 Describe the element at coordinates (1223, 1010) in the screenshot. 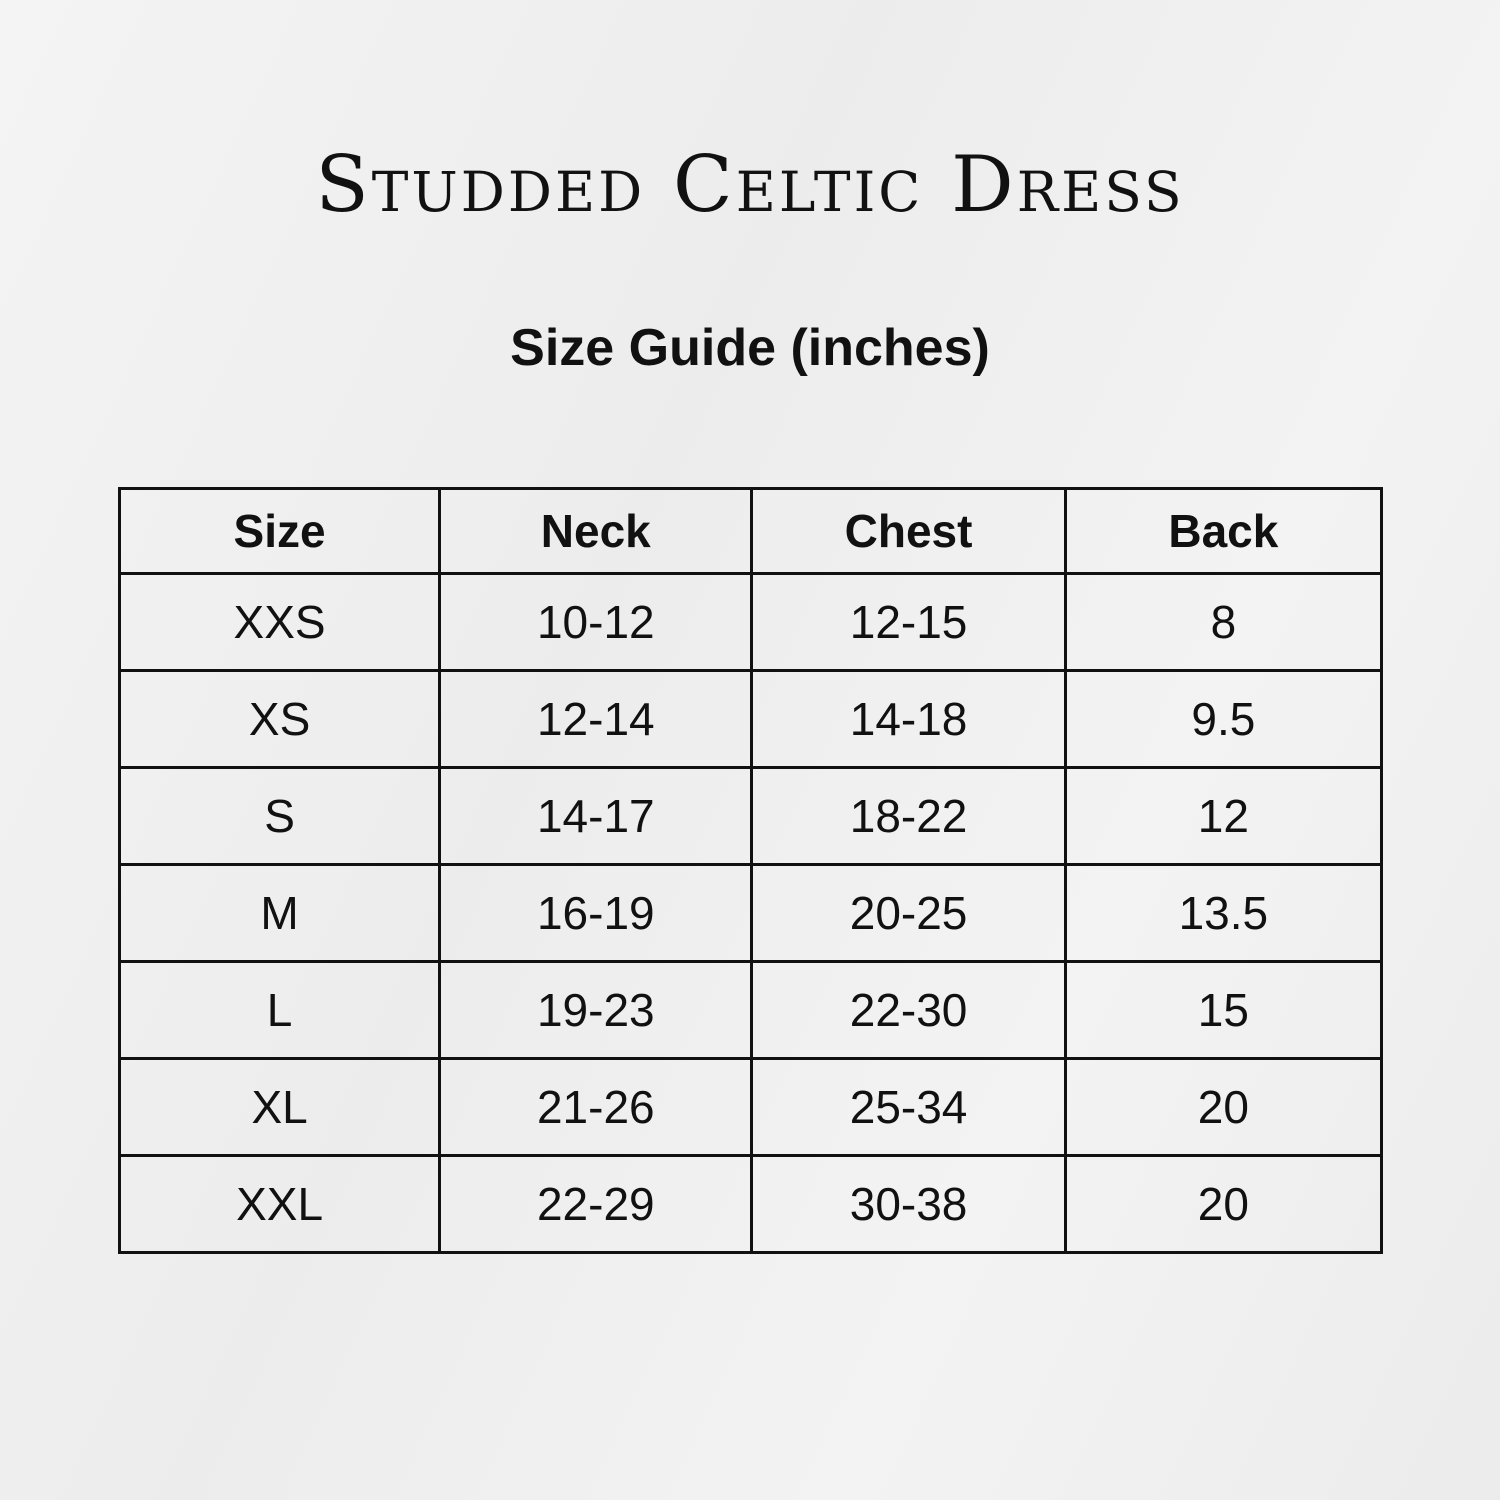

I see `table-cell-back: 15` at that location.